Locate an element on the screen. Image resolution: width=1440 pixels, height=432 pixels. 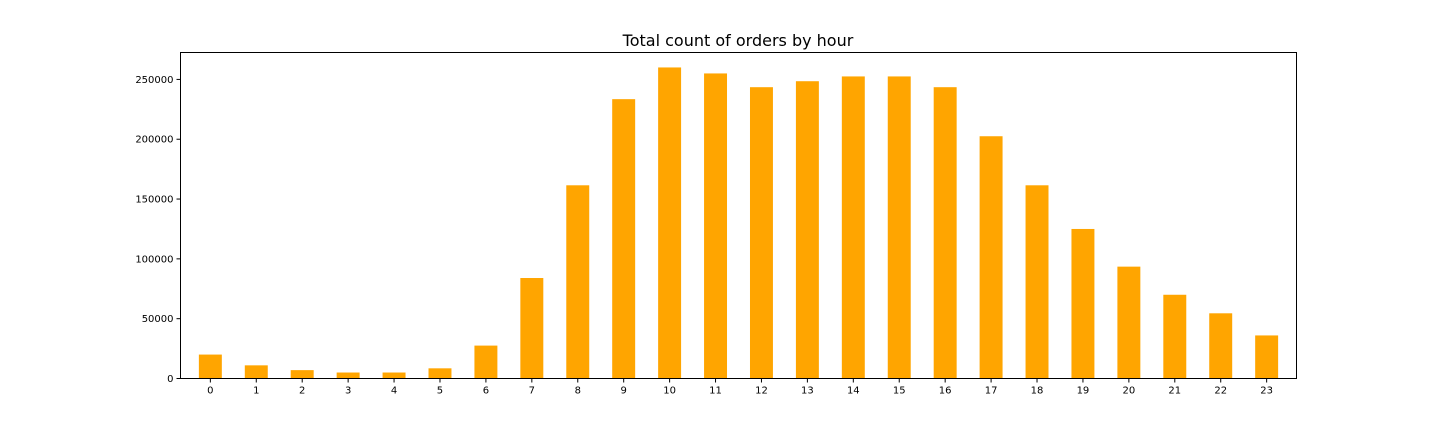
y-tick-label: 250000 is located at coordinates (154, 80).